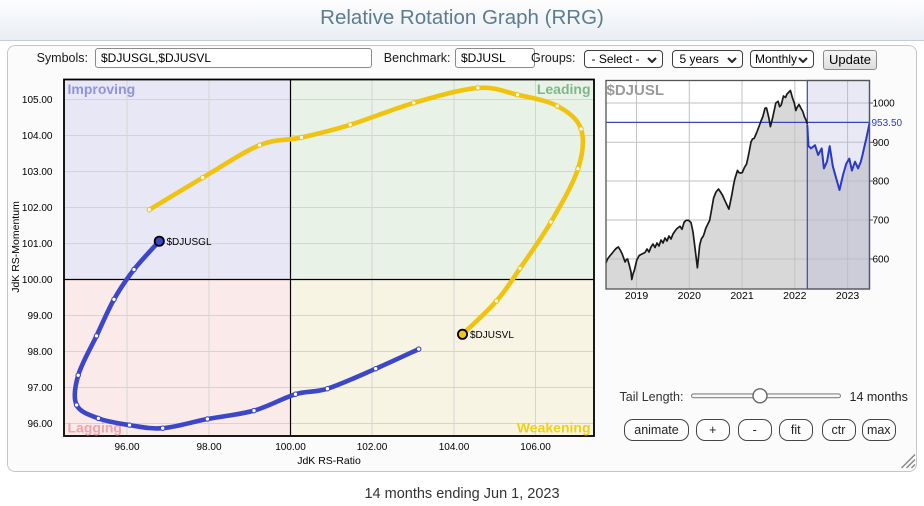 Image resolution: width=924 pixels, height=506 pixels. What do you see at coordinates (564, 89) in the screenshot?
I see `svg-text: Leading` at bounding box center [564, 89].